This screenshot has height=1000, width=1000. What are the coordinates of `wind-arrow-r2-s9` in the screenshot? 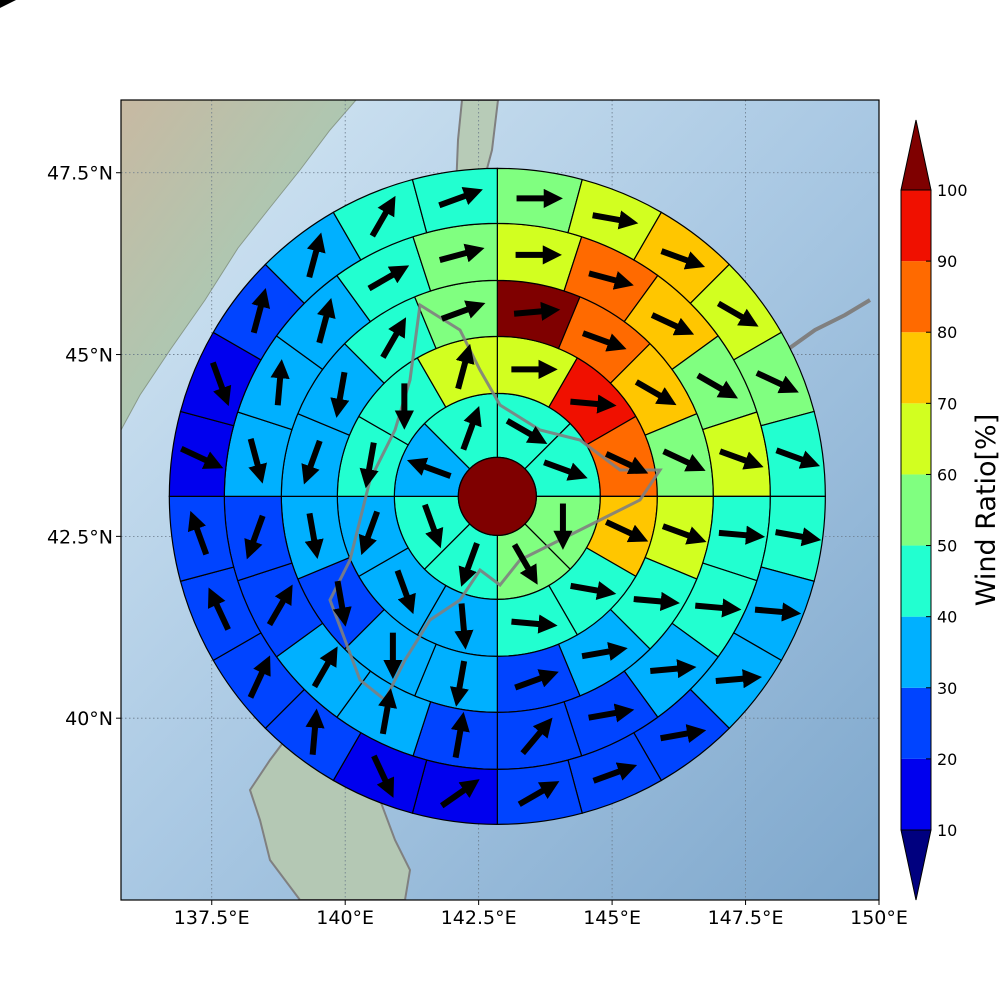 It's located at (369, 533).